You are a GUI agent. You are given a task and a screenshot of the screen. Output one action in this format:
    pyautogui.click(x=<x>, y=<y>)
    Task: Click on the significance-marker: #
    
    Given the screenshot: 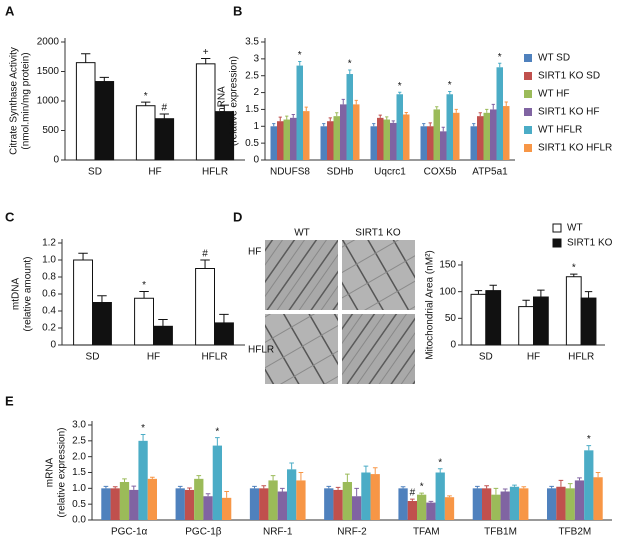 What is the action you would take?
    pyautogui.click(x=413, y=493)
    